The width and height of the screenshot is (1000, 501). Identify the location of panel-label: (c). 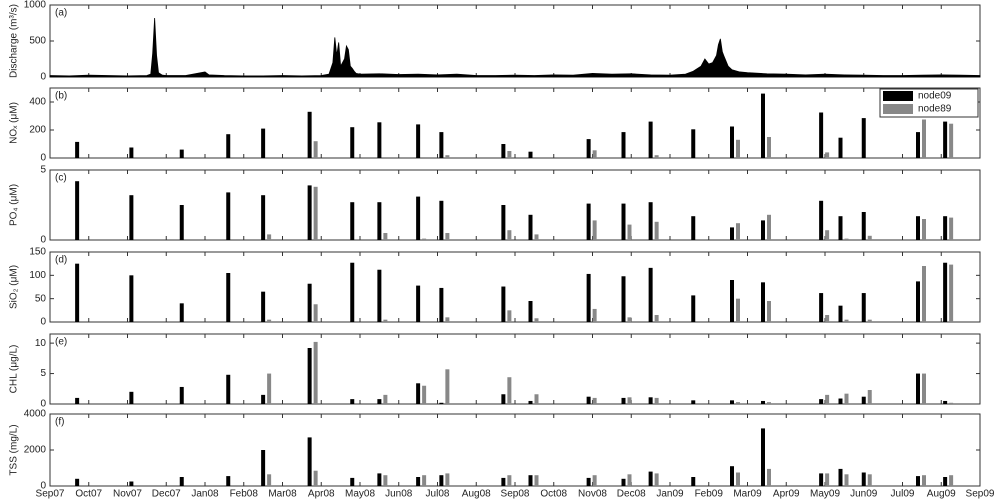
(61, 178).